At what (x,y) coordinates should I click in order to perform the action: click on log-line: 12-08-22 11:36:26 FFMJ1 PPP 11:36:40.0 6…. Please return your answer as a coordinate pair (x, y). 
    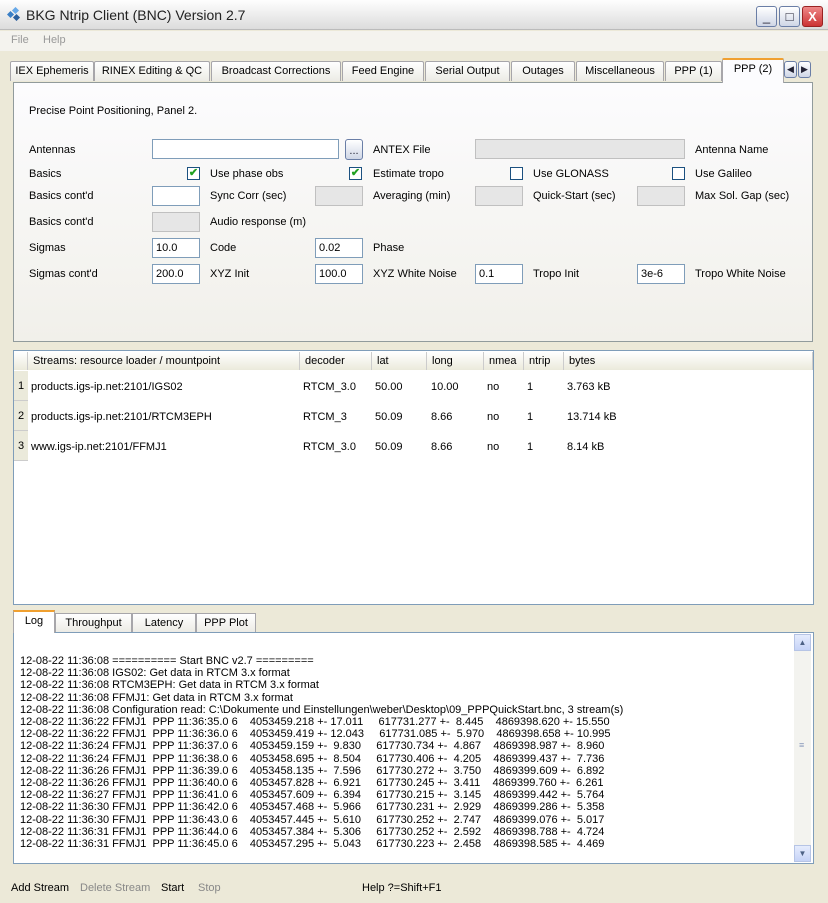
    Looking at the image, I should click on (312, 783).